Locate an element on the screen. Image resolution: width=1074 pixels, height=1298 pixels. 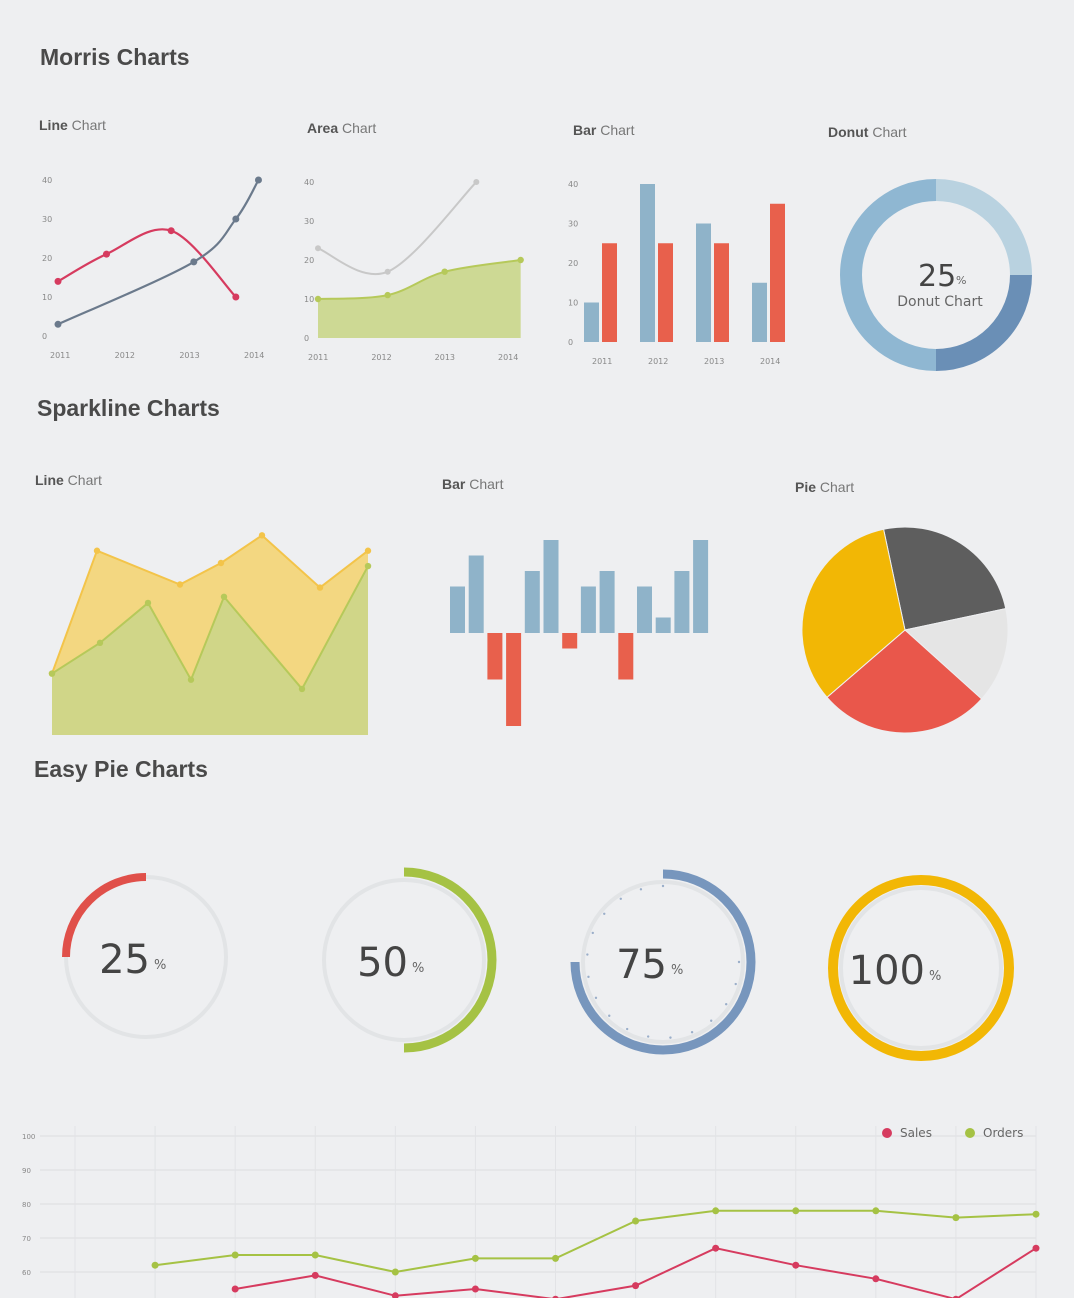
y-tick-label: 20 is located at coordinates (309, 260).